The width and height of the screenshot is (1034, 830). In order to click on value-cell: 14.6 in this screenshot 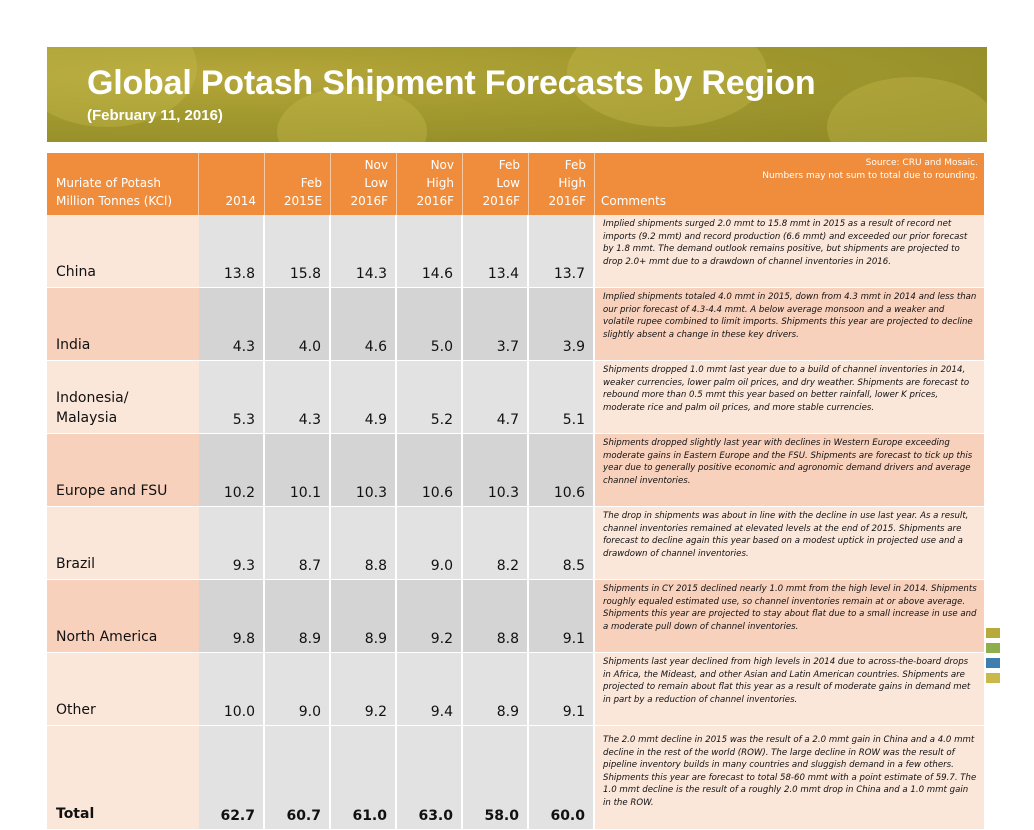, I will do `click(430, 251)`.